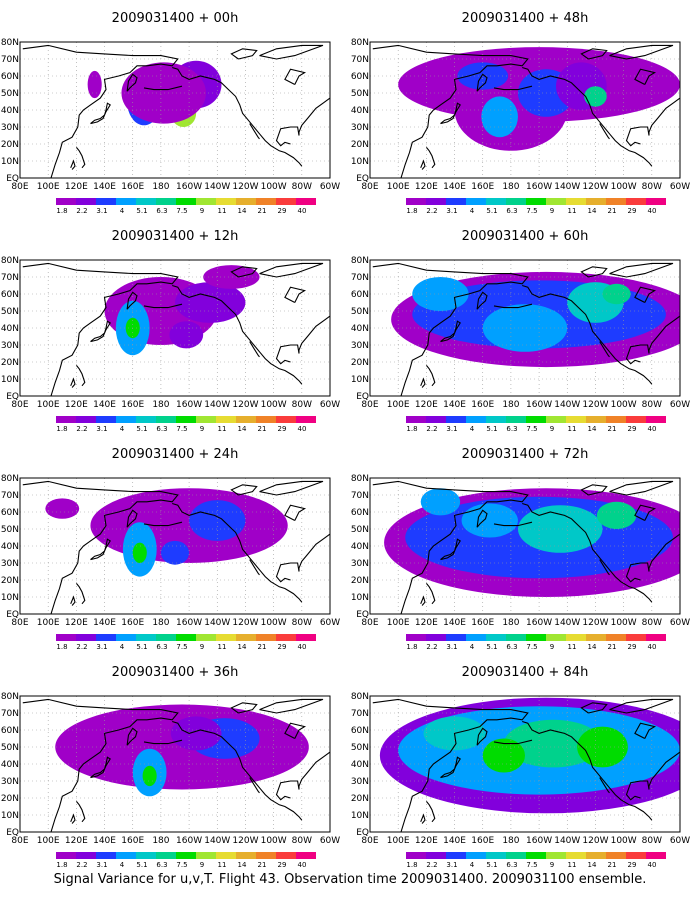 Image resolution: width=700 pixels, height=904 pixels. What do you see at coordinates (482, 405) in the screenshot?
I see `longitude-tick-label: 160E` at bounding box center [482, 405].